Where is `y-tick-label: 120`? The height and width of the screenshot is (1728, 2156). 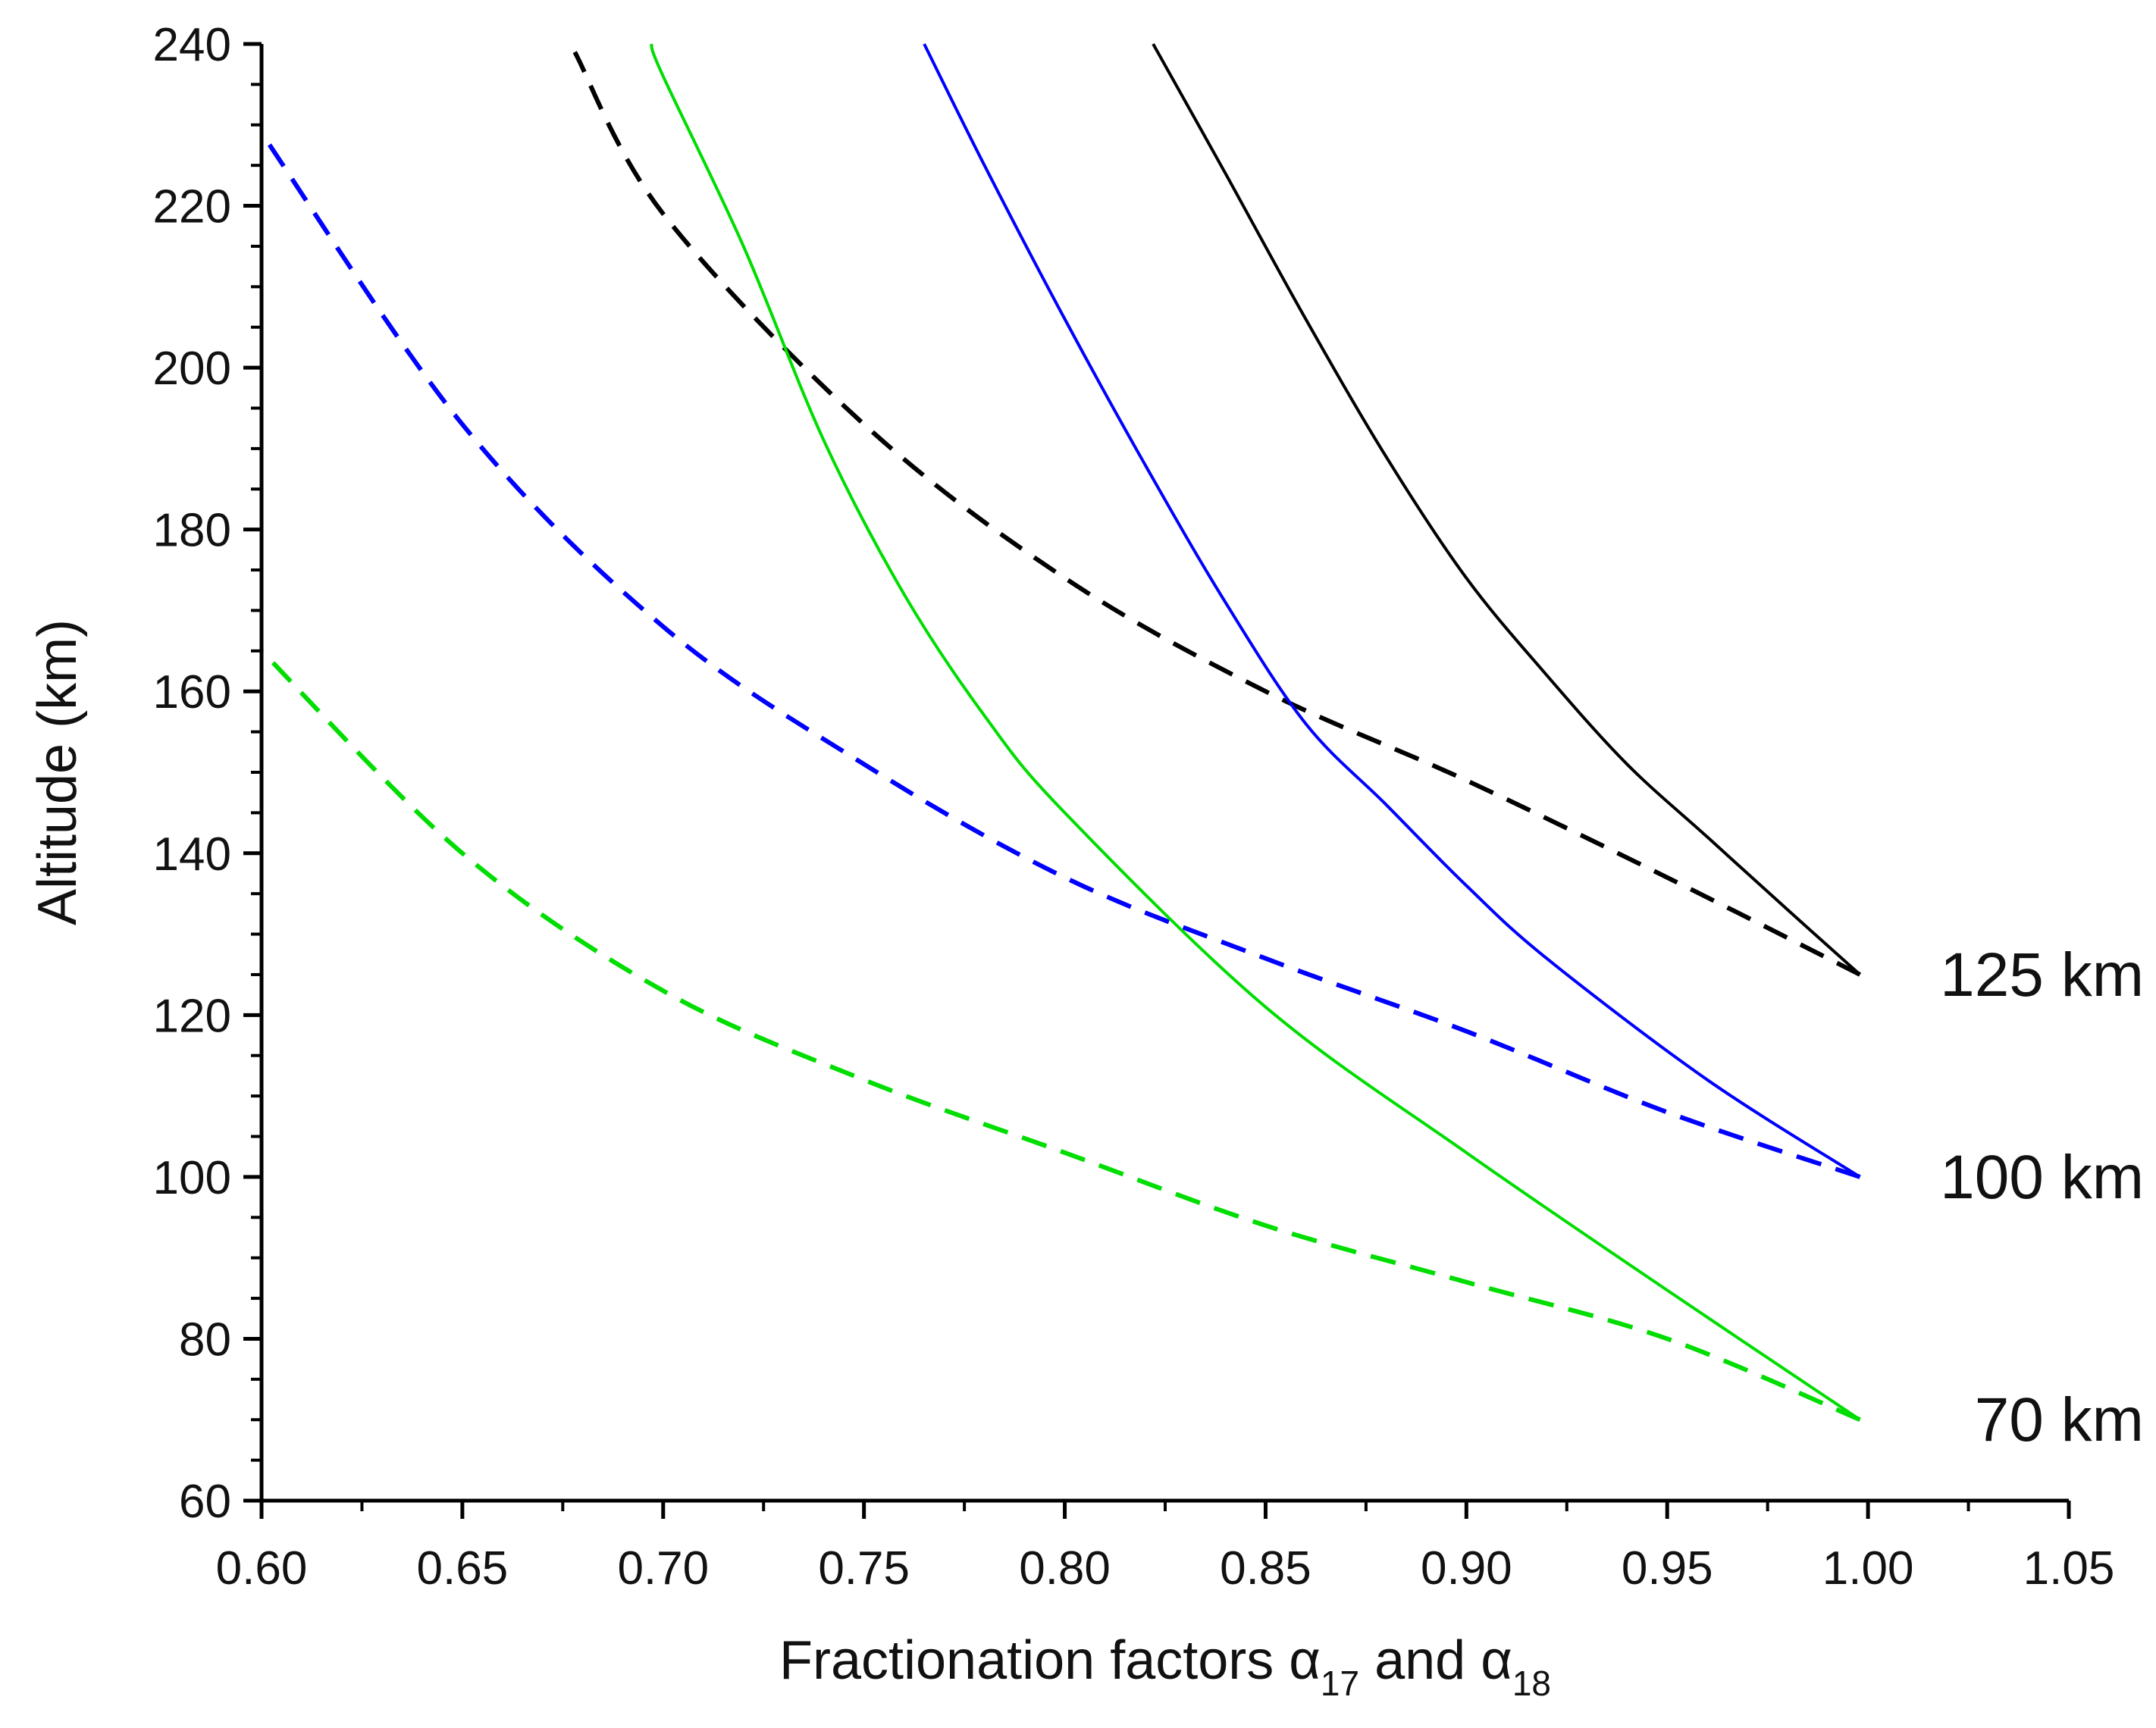
y-tick-label: 120 is located at coordinates (192, 1016).